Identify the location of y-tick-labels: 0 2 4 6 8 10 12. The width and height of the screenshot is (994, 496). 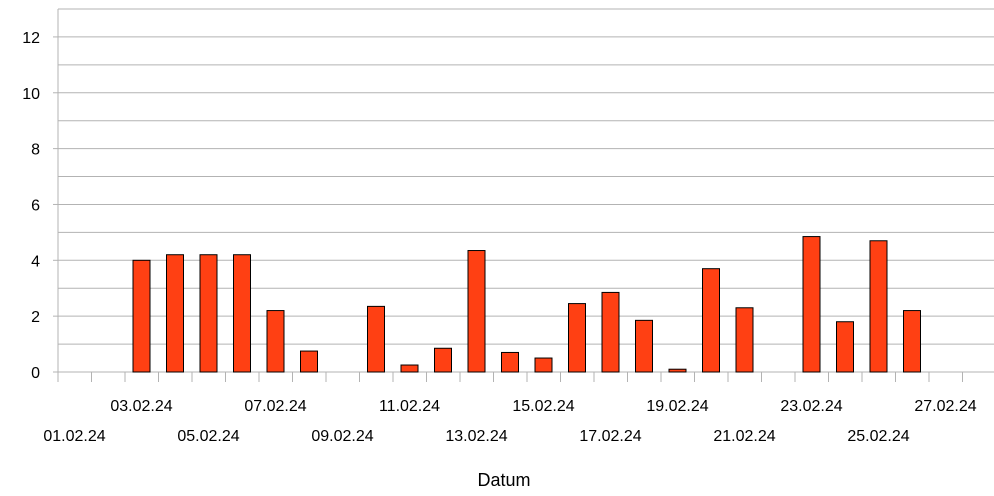
(31, 206).